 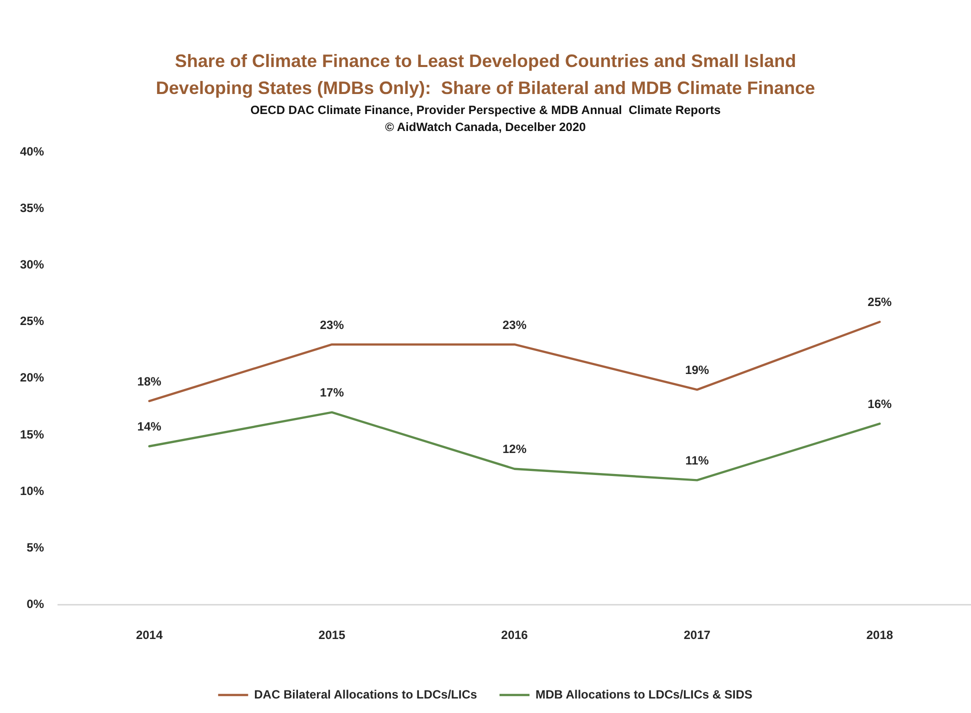 I want to click on y-tick-label: 5%, so click(x=35, y=547).